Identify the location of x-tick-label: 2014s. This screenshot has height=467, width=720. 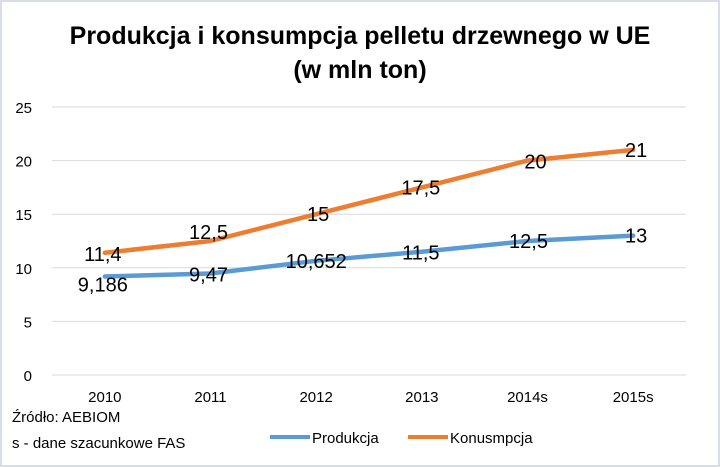
(527, 397).